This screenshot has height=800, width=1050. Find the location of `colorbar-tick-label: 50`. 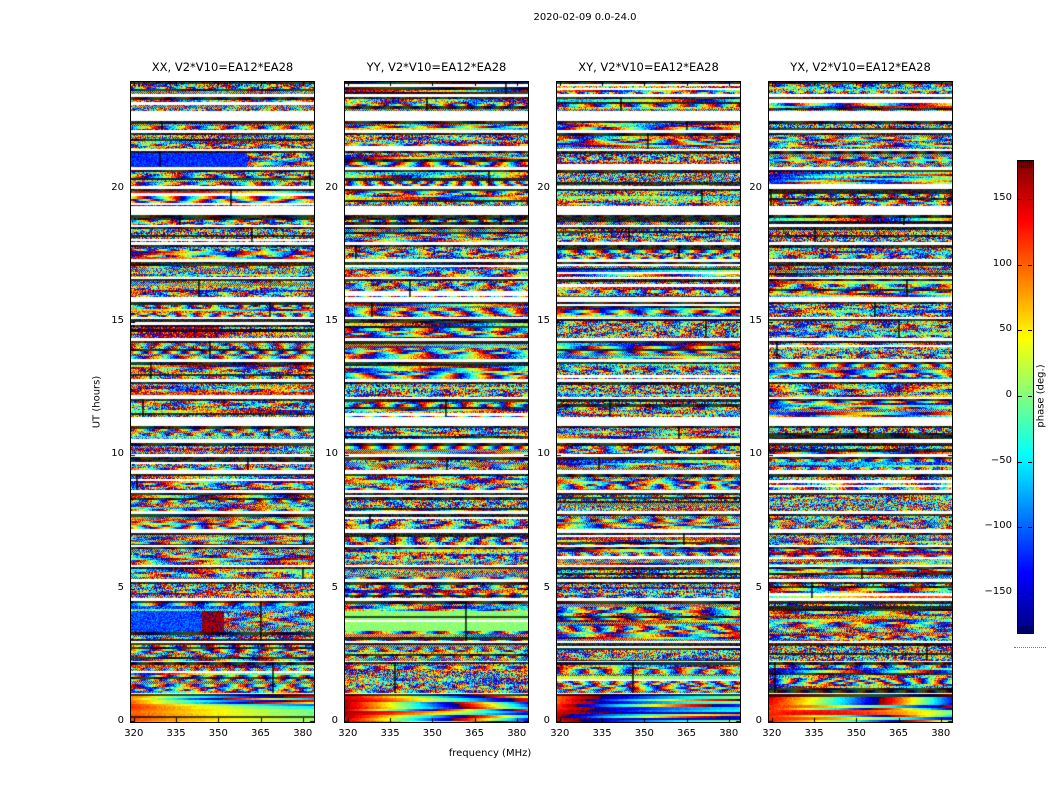

colorbar-tick-label: 50 is located at coordinates (1005, 329).